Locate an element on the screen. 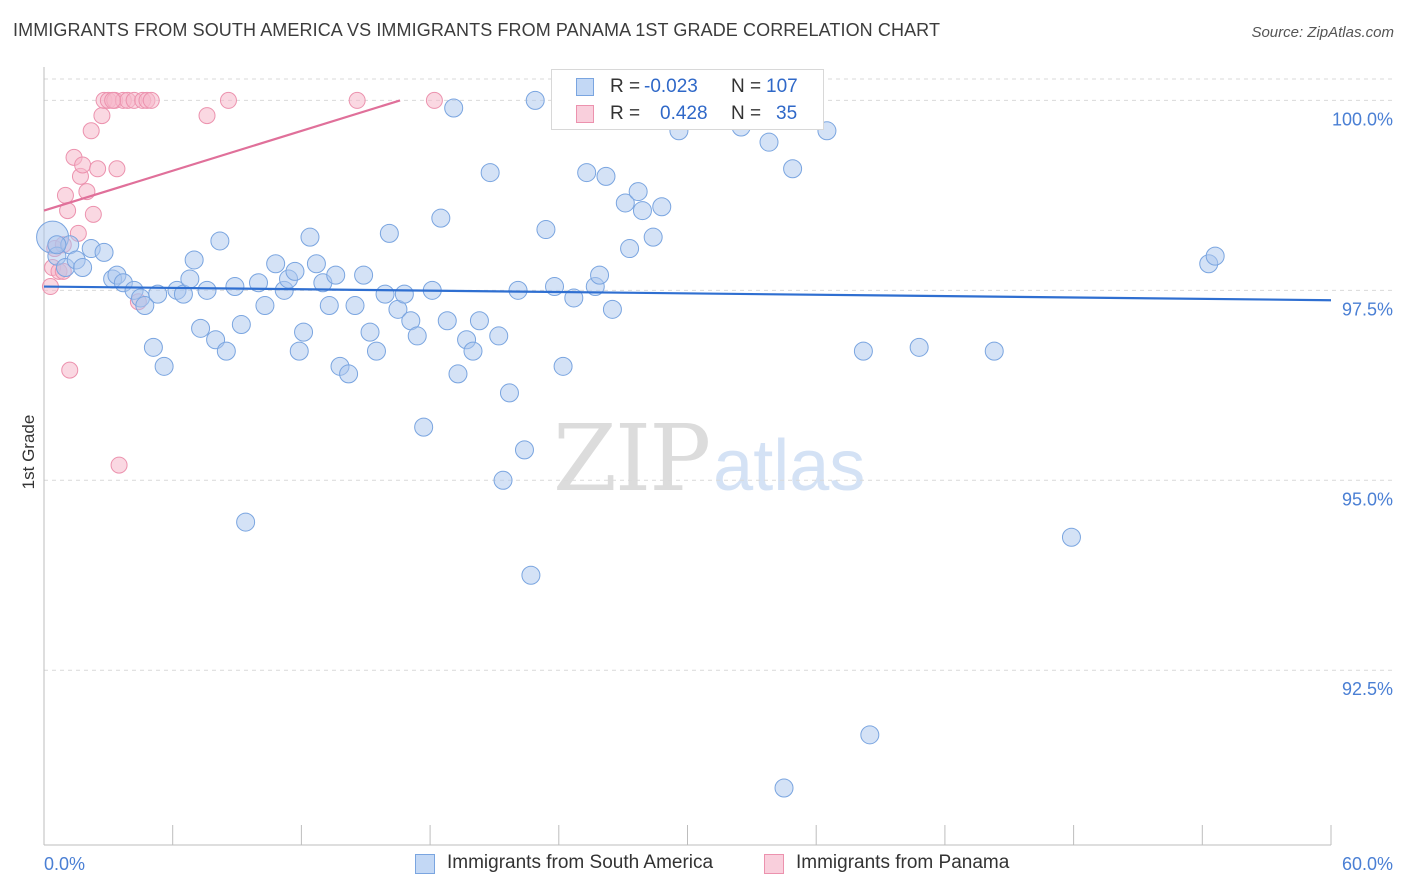 This screenshot has height=892, width=1406. watermark: ZIPatlas is located at coordinates (709, 458).